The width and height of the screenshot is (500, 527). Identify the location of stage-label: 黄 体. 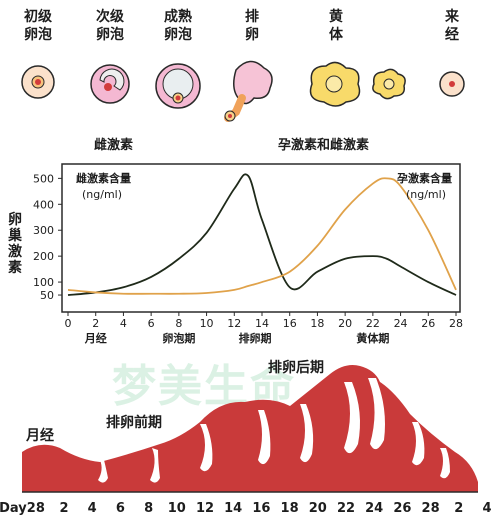
(336, 26).